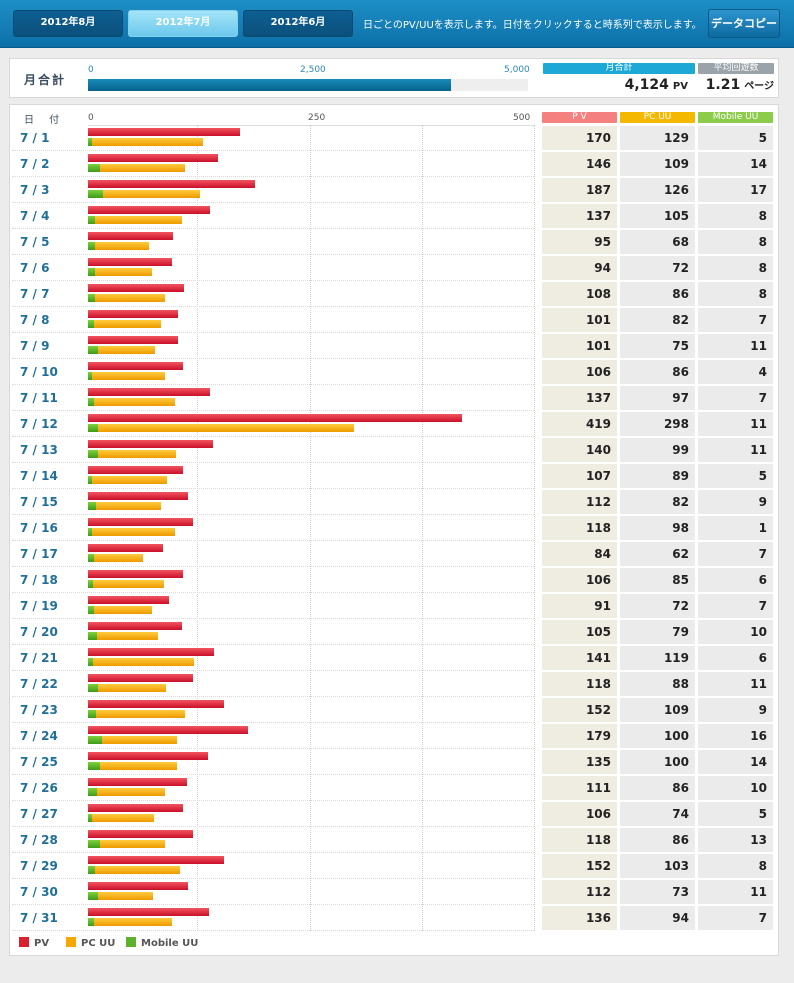  Describe the element at coordinates (579, 164) in the screenshot. I see `pv-value-cell: 146` at that location.